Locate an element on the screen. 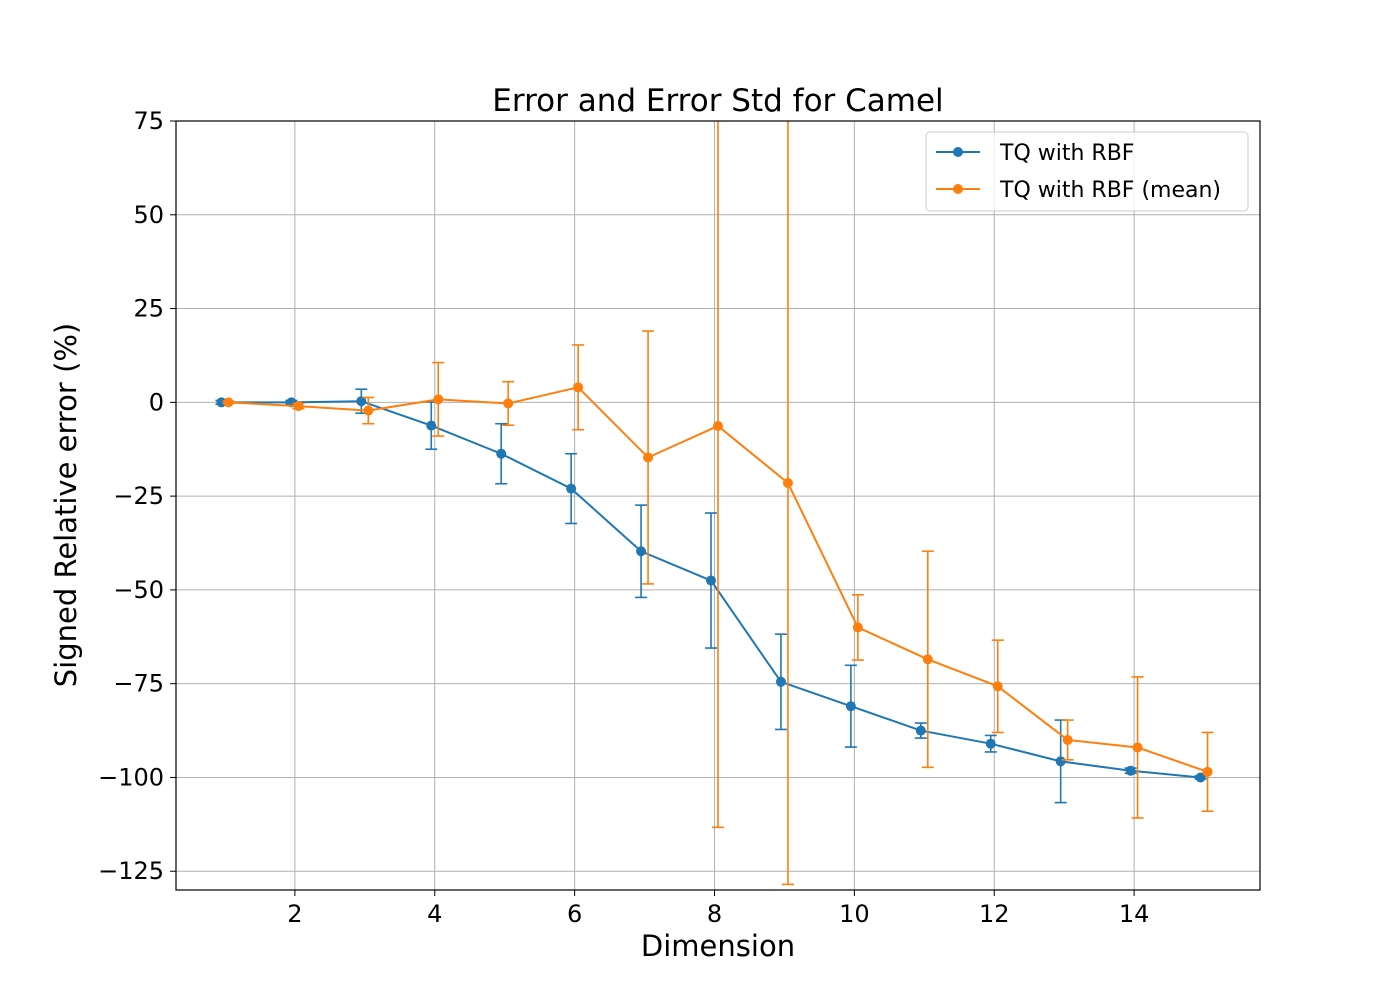 This screenshot has width=1400, height=1000. x-tick-label: 12 is located at coordinates (994, 914).